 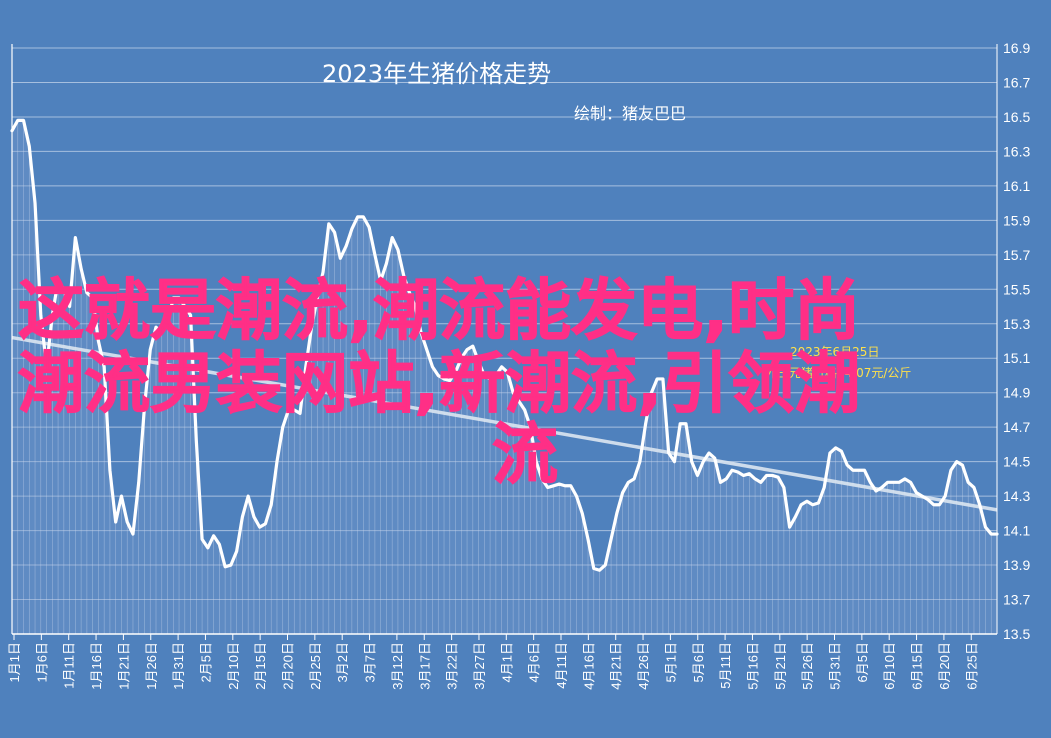 What do you see at coordinates (342, 662) in the screenshot?
I see `x-tick-label: 3月2日` at bounding box center [342, 662].